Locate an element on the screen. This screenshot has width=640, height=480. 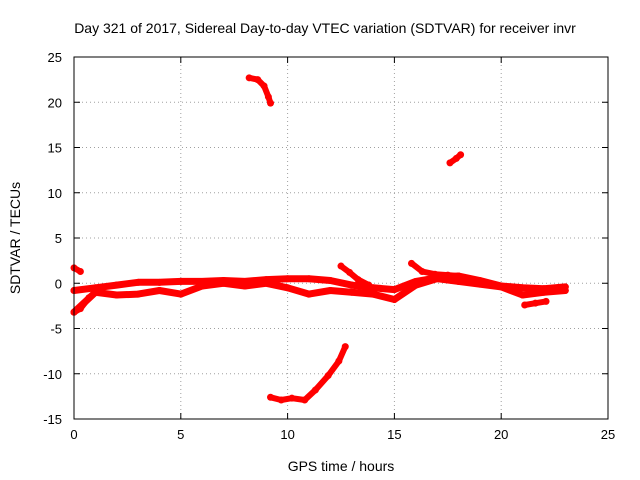
y-tick-label: 25 is located at coordinates (55, 57).